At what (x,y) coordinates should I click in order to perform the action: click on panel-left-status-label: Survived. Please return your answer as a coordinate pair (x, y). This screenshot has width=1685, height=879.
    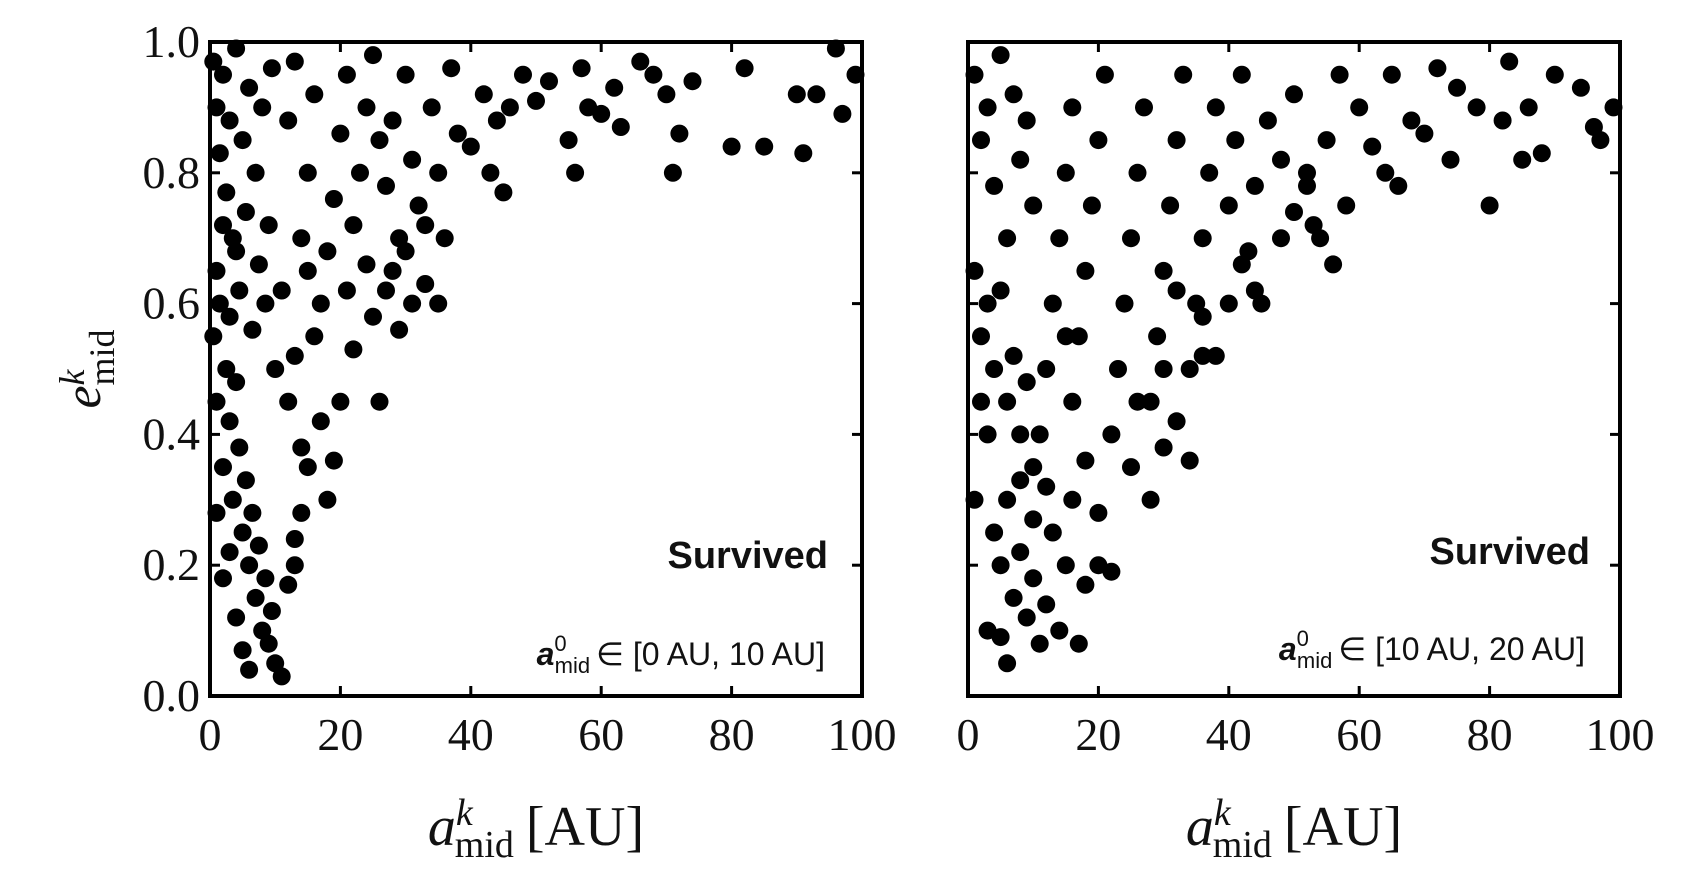
    Looking at the image, I should click on (747, 556).